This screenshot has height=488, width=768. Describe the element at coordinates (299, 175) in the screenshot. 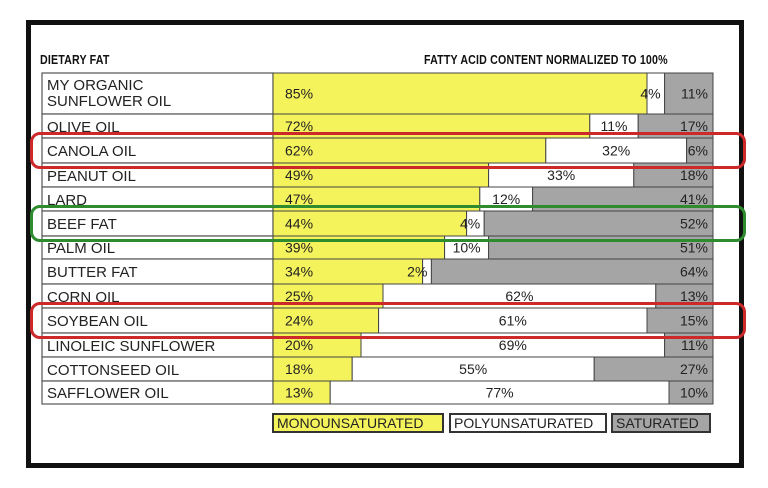

I see `data-label: 49%` at that location.